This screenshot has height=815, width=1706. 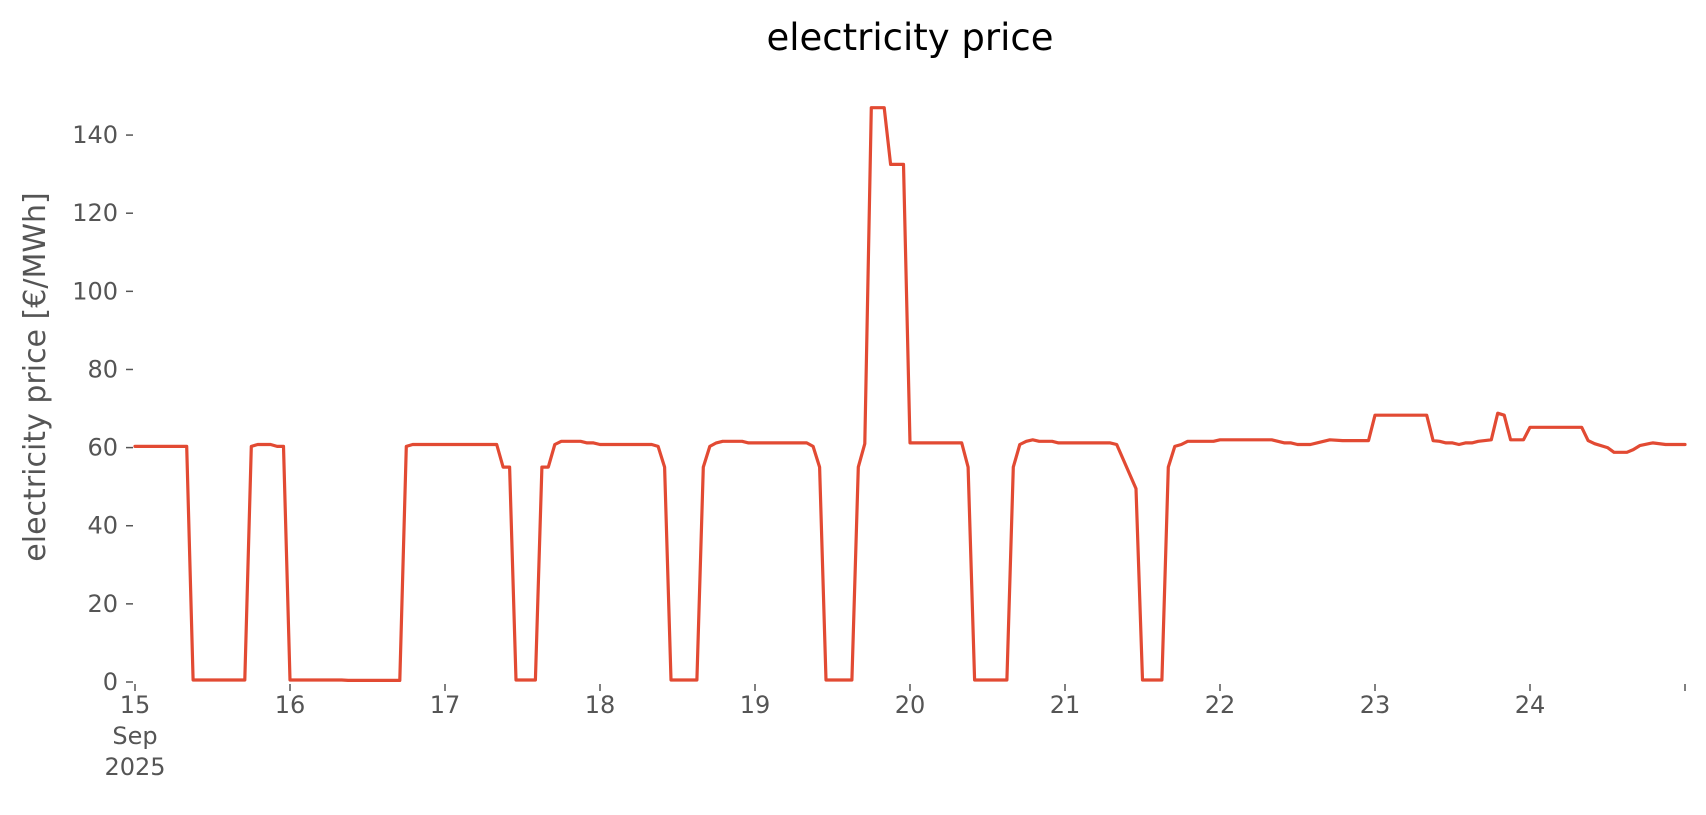 What do you see at coordinates (102, 448) in the screenshot?
I see `y-tick-label: 60` at bounding box center [102, 448].